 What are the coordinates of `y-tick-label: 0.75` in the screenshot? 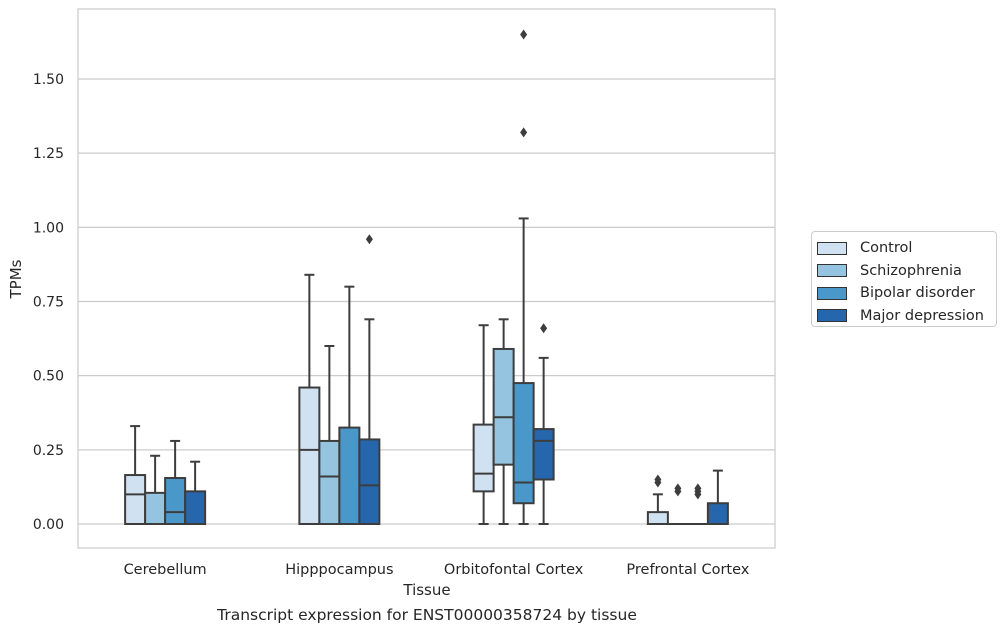 It's located at (48, 303).